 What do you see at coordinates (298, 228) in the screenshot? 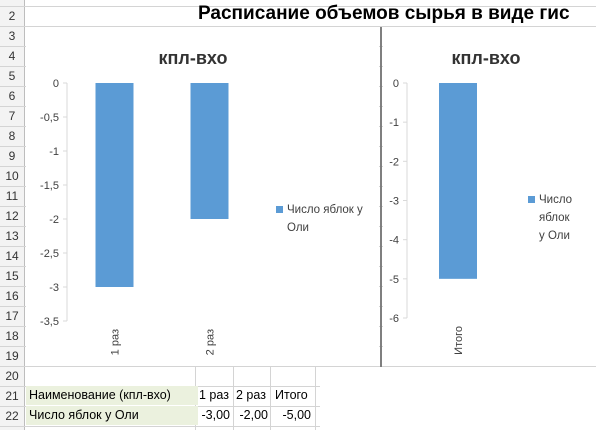
I see `legend-label: Оли` at bounding box center [298, 228].